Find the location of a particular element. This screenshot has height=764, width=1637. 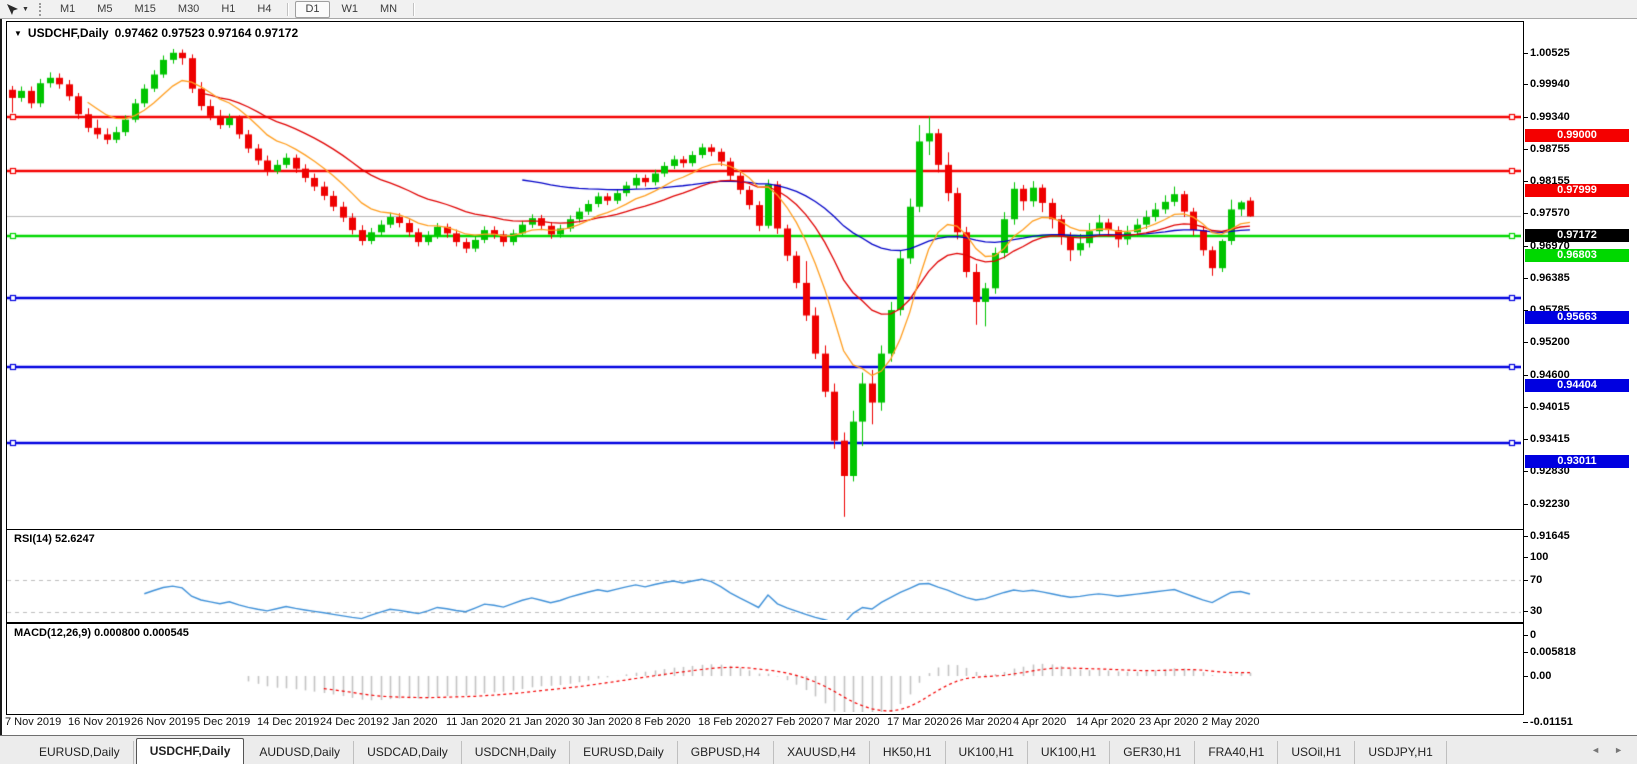

hline-price-badge: 0.94404 is located at coordinates (1577, 385).